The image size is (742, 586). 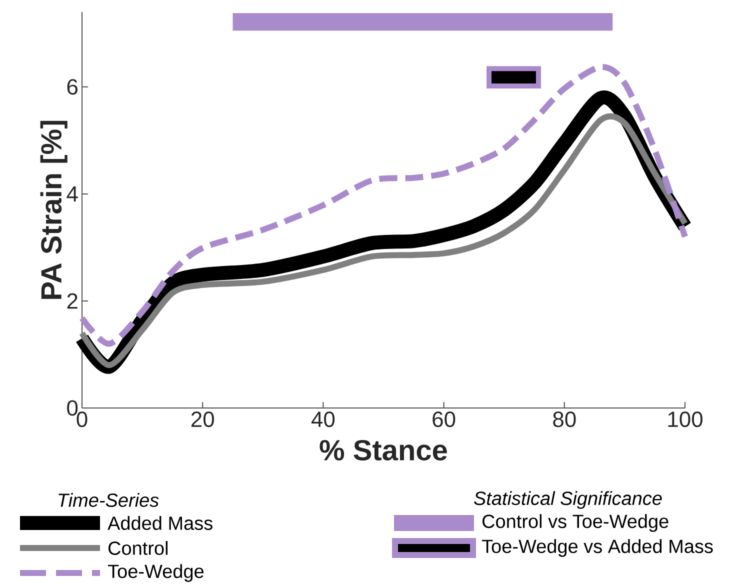 What do you see at coordinates (72, 87) in the screenshot?
I see `y-tick-label: 6` at bounding box center [72, 87].